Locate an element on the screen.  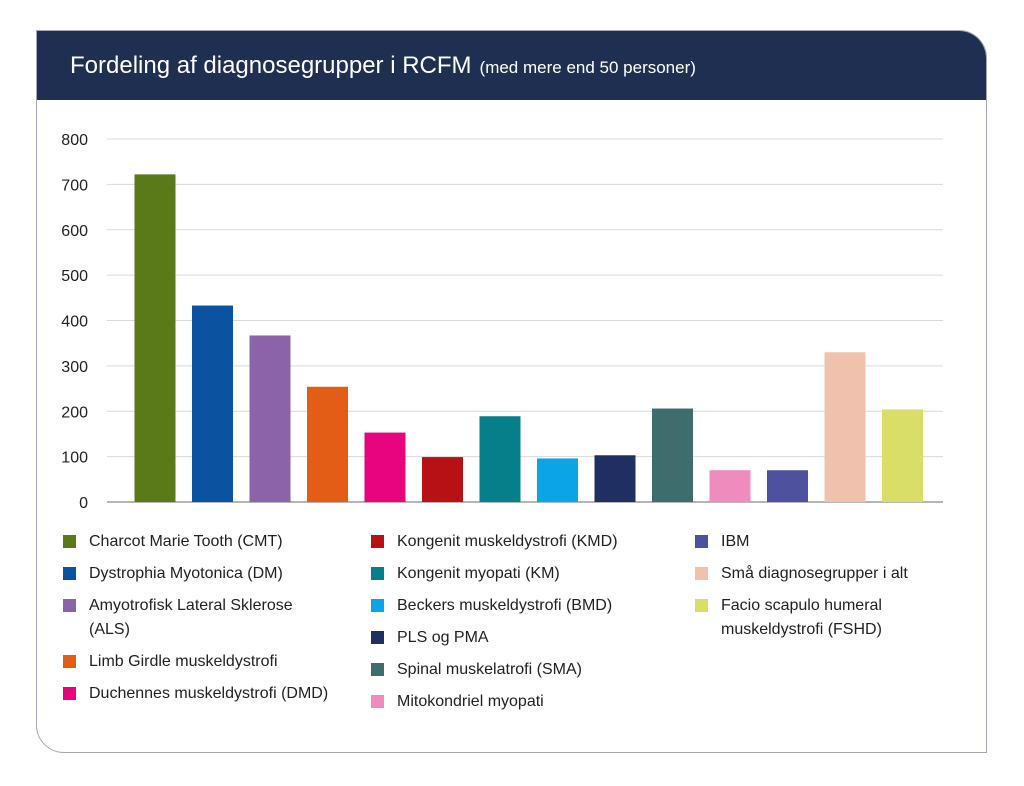
legend-label: IBM is located at coordinates (735, 541).